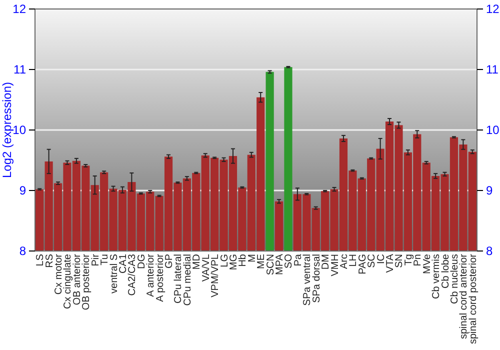  Describe the element at coordinates (454, 279) in the screenshot. I see `x-tick-label: Cb nucleus` at that location.